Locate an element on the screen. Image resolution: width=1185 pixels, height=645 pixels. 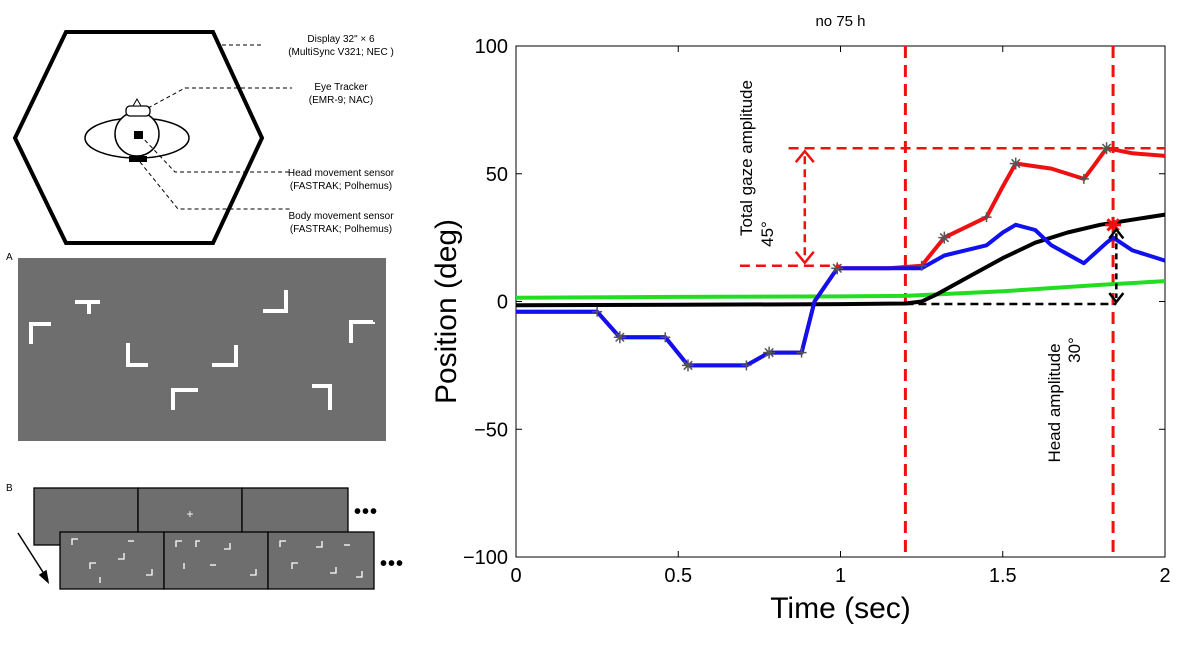
body-sensor-bar is located at coordinates (138, 159).